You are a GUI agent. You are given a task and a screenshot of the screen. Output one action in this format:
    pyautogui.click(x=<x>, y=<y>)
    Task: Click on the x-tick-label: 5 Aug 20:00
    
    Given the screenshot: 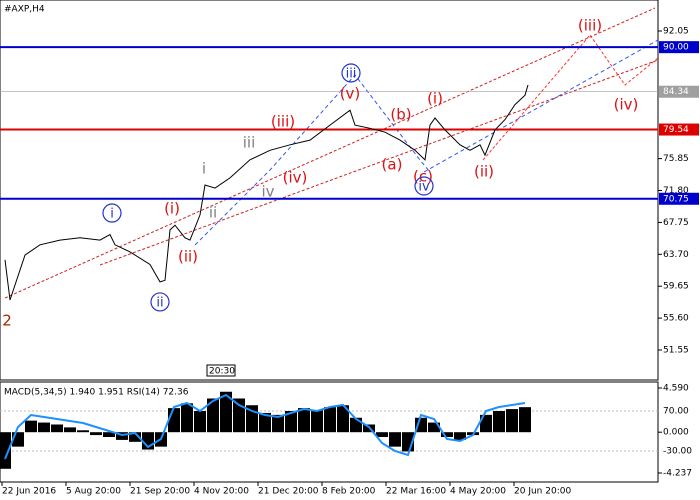 What is the action you would take?
    pyautogui.click(x=93, y=492)
    